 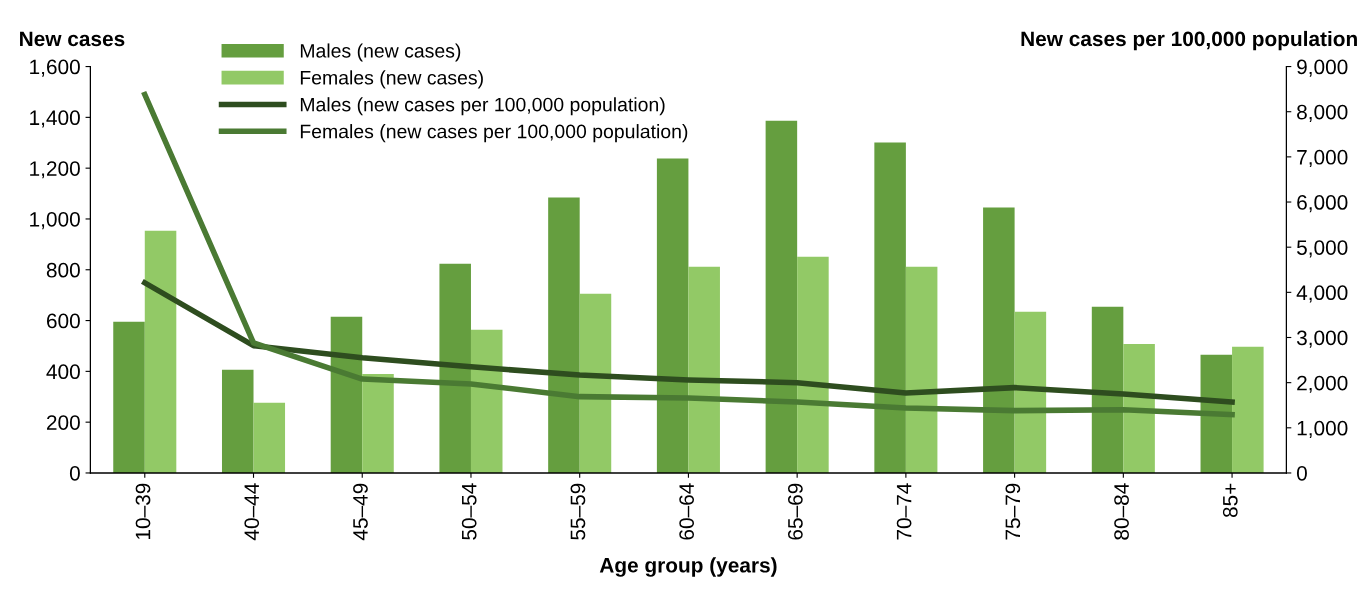 I want to click on x-tick-label: 55–59, so click(x=578, y=511).